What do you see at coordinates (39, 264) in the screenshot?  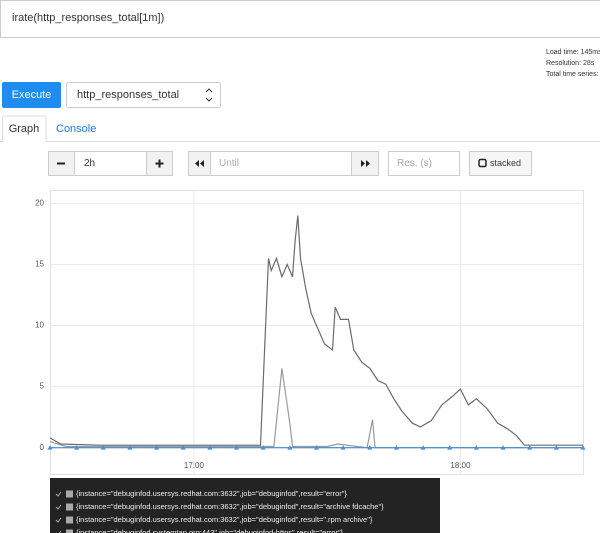 I see `y-tick-label: 15` at bounding box center [39, 264].